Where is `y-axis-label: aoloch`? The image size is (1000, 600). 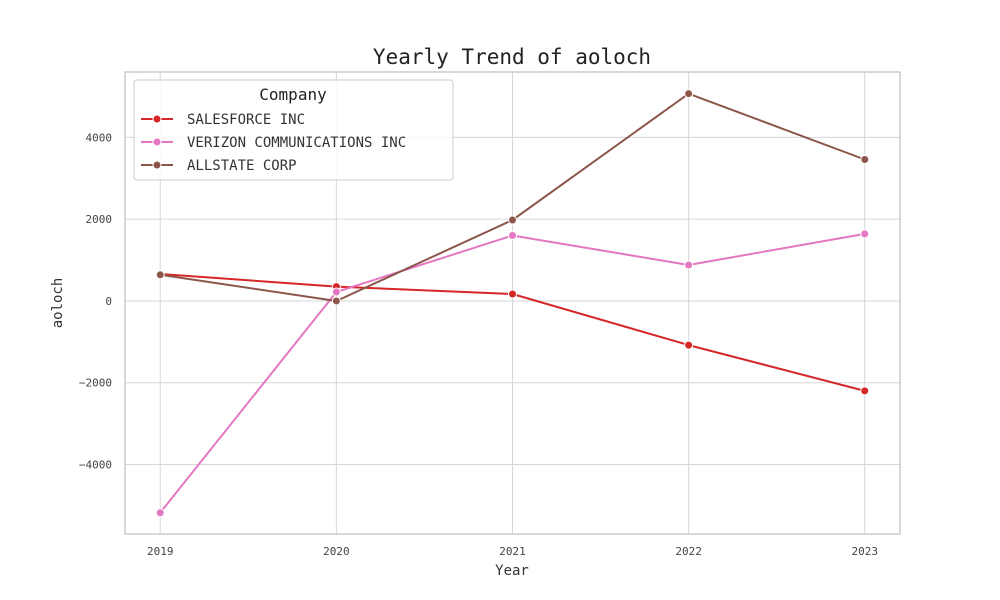
y-axis-label: aoloch is located at coordinates (58, 303).